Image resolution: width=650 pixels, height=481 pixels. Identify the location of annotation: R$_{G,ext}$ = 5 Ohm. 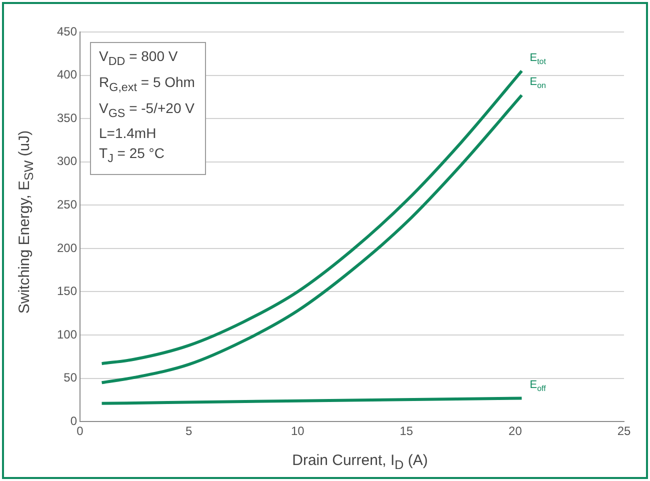
(147, 84).